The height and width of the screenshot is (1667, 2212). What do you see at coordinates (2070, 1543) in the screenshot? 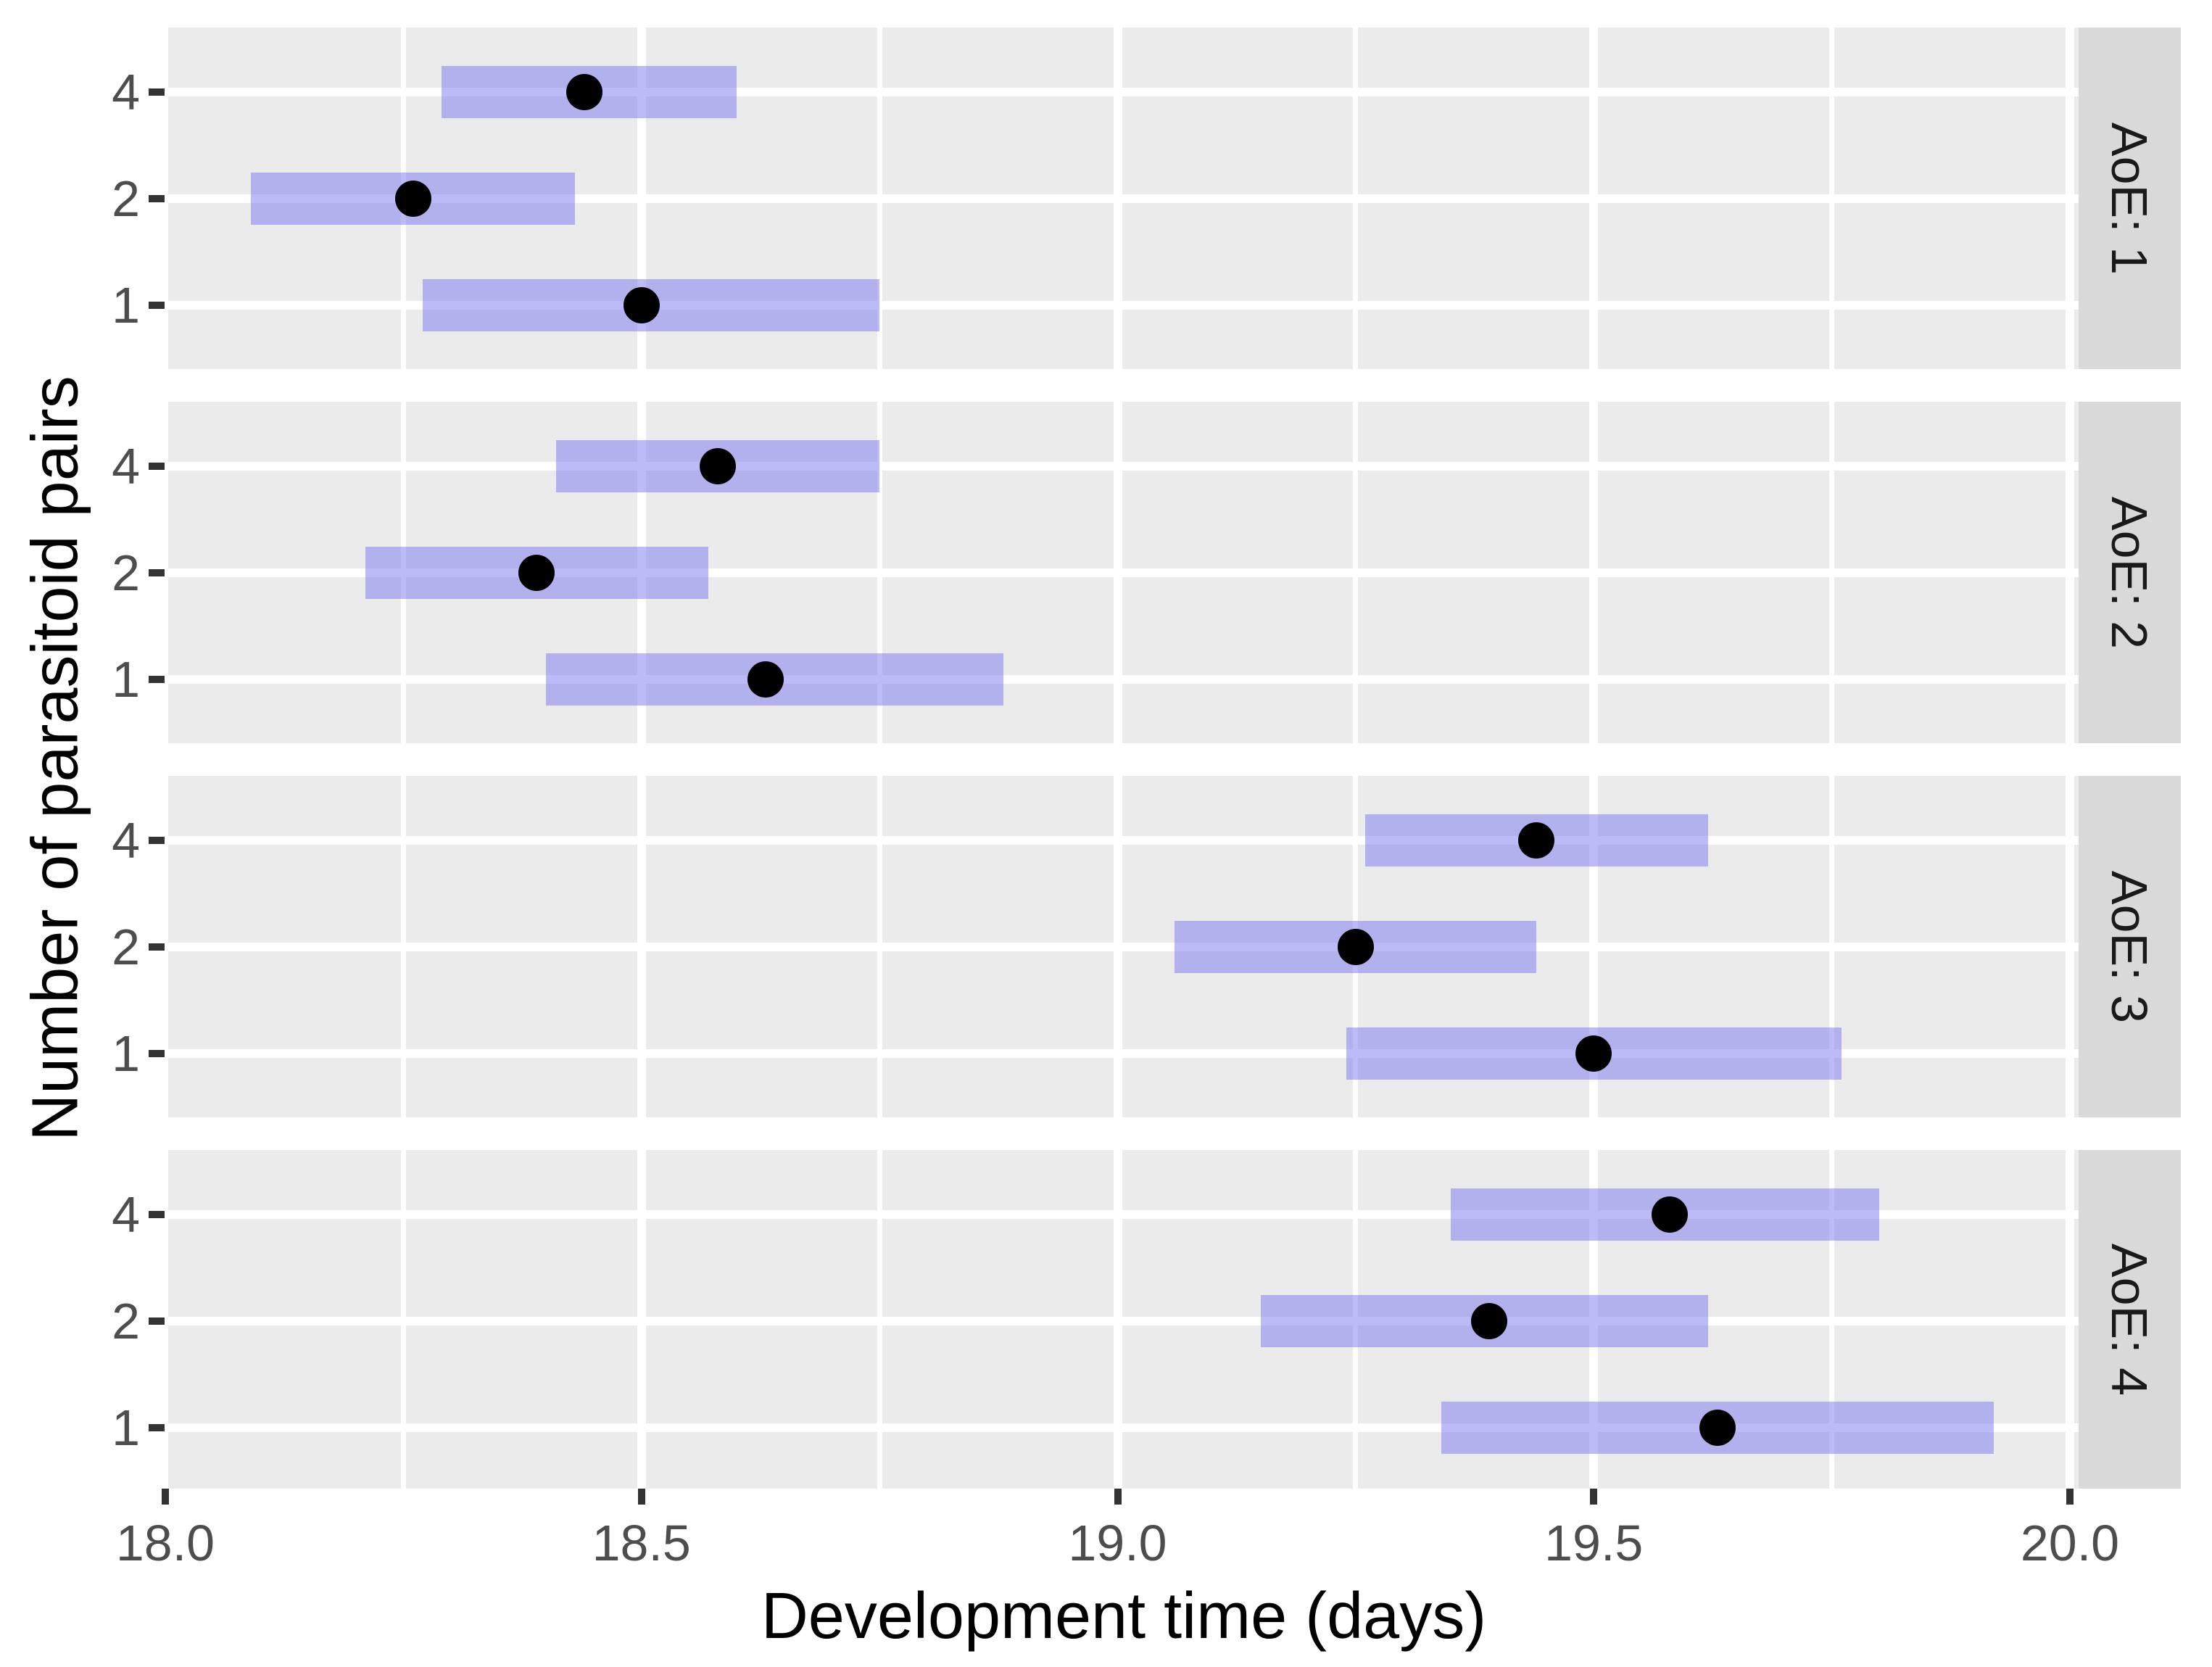
I see `x-tick-label: 20.0` at bounding box center [2070, 1543].